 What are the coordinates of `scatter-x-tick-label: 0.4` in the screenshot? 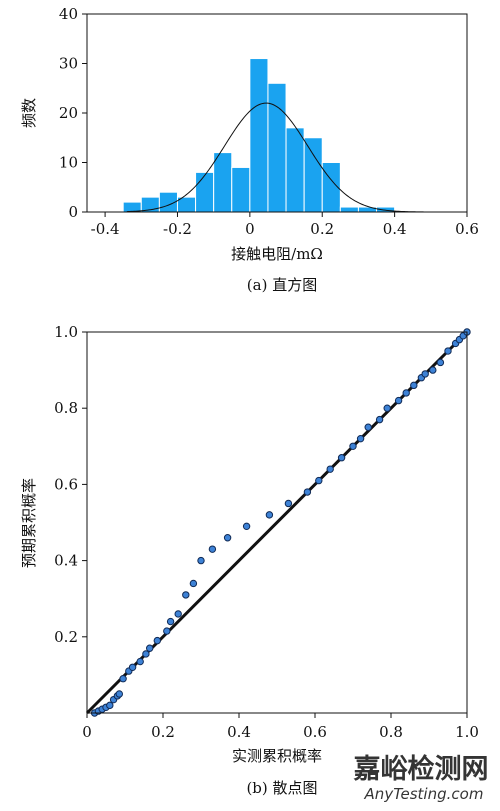 It's located at (239, 732).